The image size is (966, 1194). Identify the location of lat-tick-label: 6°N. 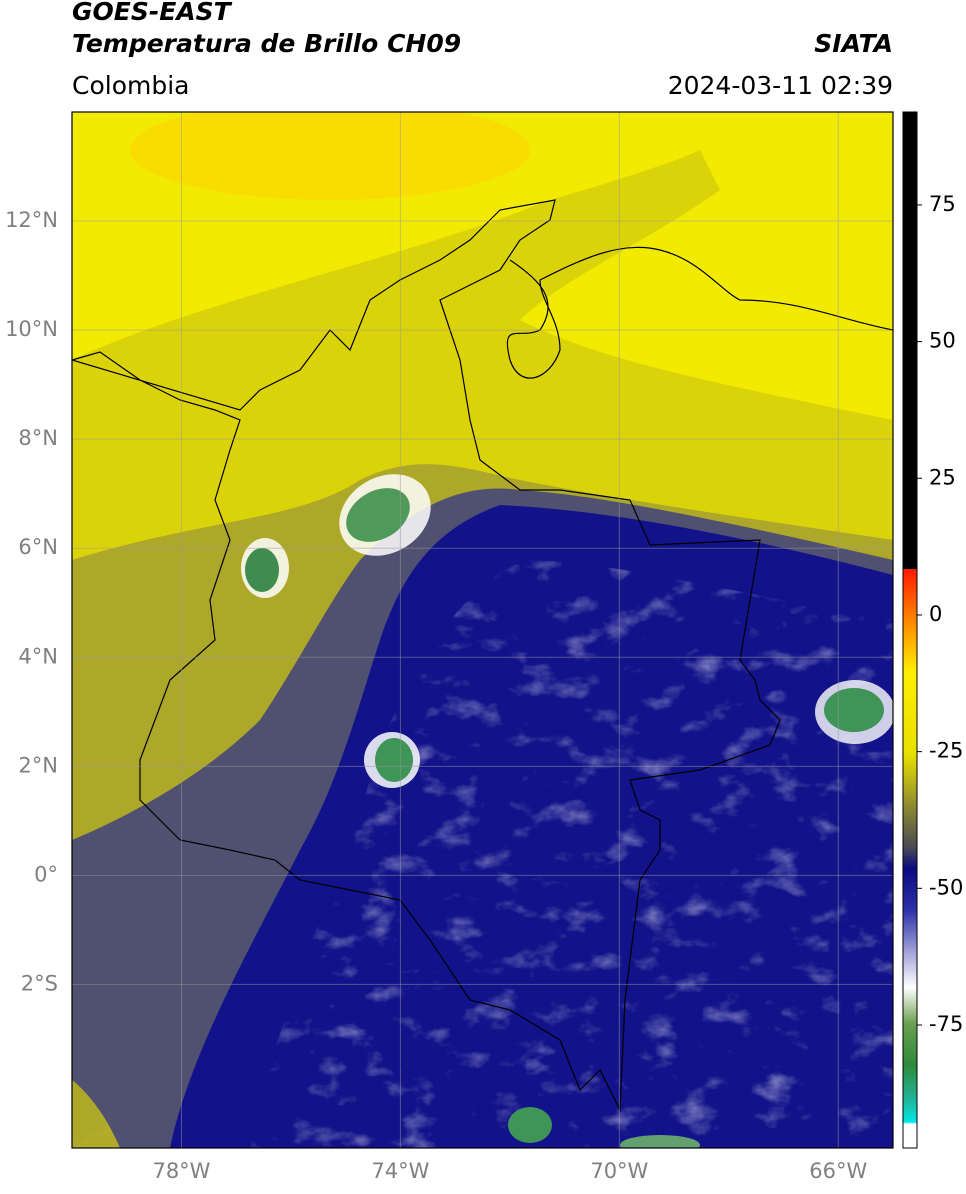
(38, 547).